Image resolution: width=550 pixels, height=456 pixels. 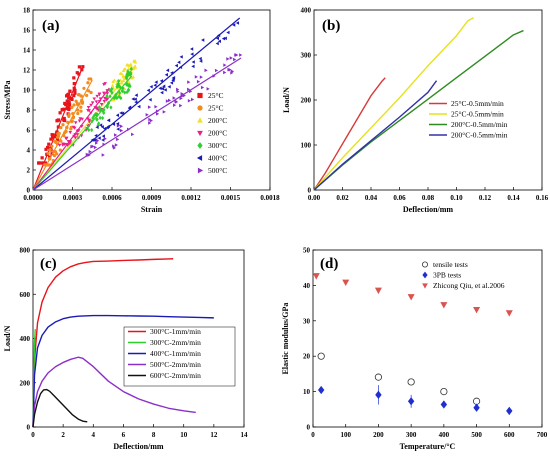 I want to click on y-tick-label: 100, so click(x=306, y=146).